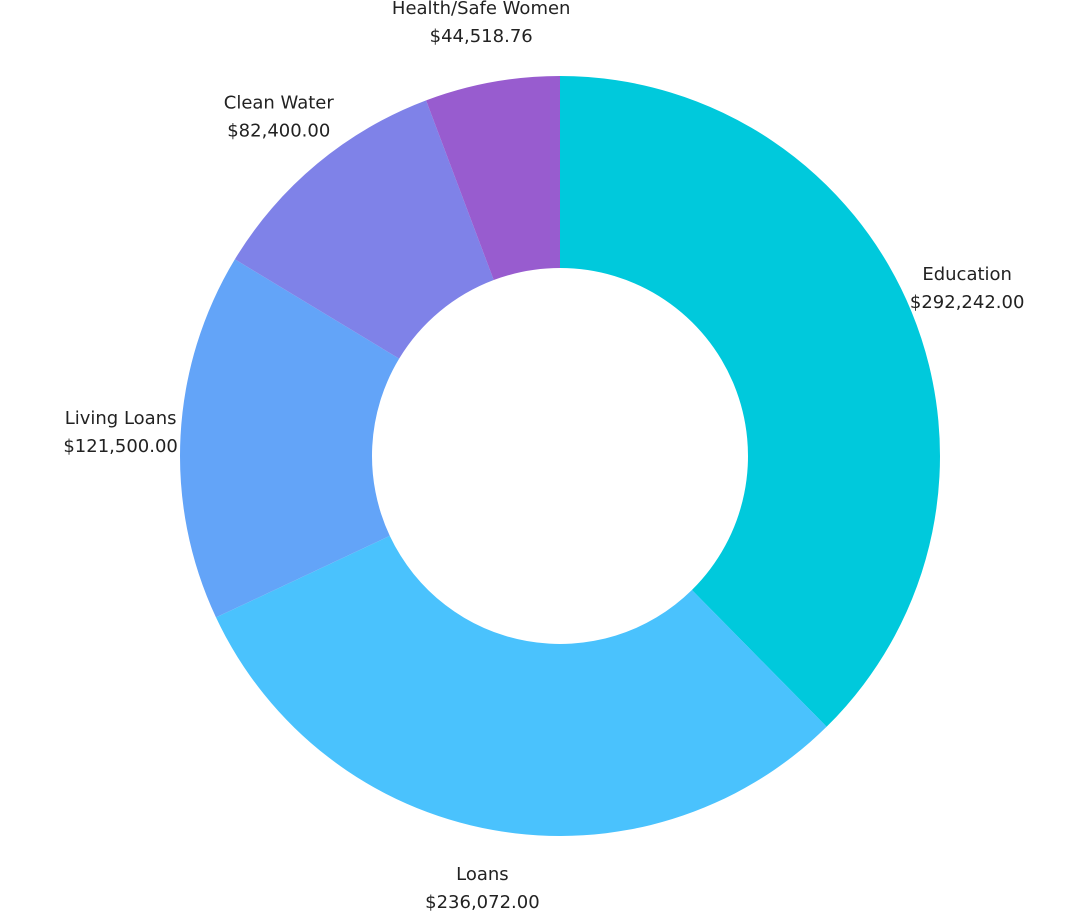  Describe the element at coordinates (482, 874) in the screenshot. I see `slice-label: Loans` at that location.